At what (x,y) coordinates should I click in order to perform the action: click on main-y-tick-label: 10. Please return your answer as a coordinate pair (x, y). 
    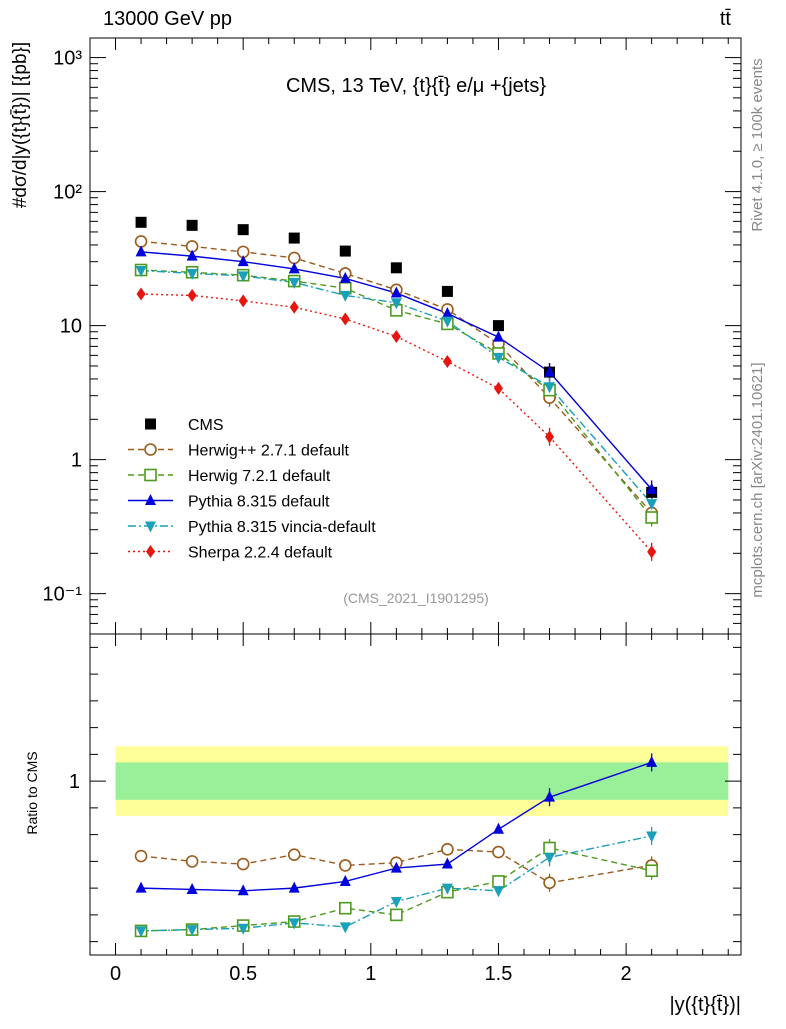
    Looking at the image, I should click on (71, 327).